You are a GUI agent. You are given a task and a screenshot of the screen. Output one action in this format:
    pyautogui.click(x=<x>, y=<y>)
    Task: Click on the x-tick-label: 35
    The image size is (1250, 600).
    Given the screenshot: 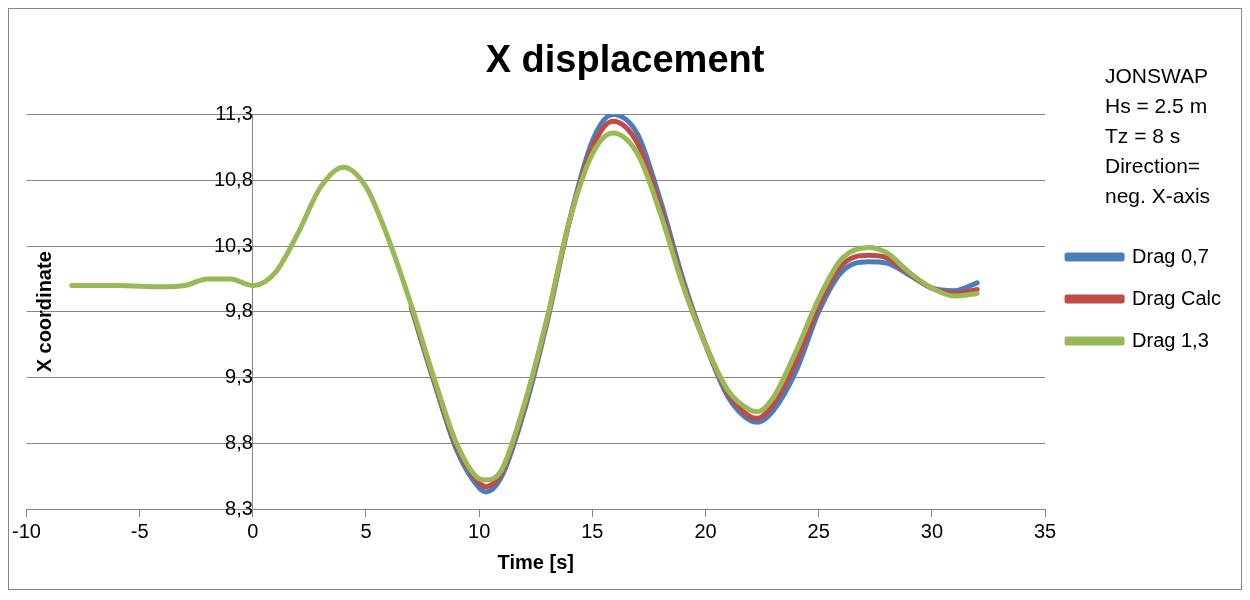 What is the action you would take?
    pyautogui.click(x=1045, y=530)
    